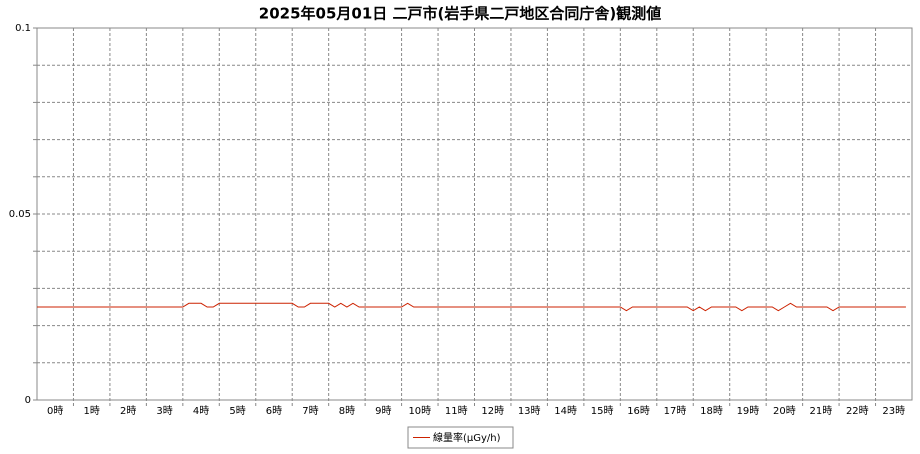 Image resolution: width=920 pixels, height=454 pixels. I want to click on x-tick-label: 14時, so click(565, 411).